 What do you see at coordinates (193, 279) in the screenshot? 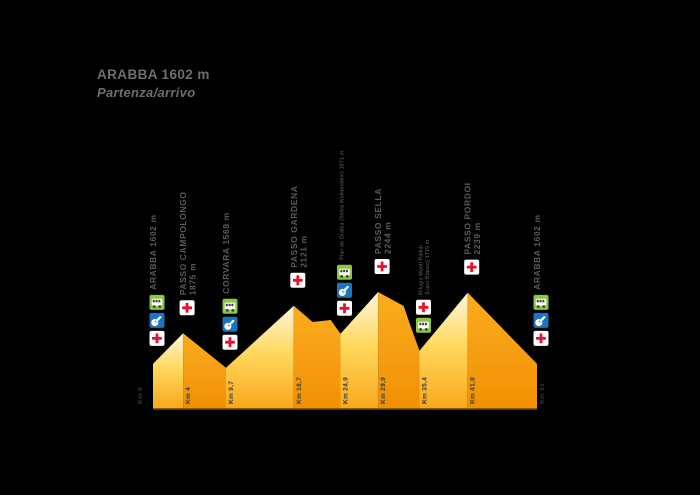
I see `station-label-line: 1875 m` at bounding box center [193, 279].